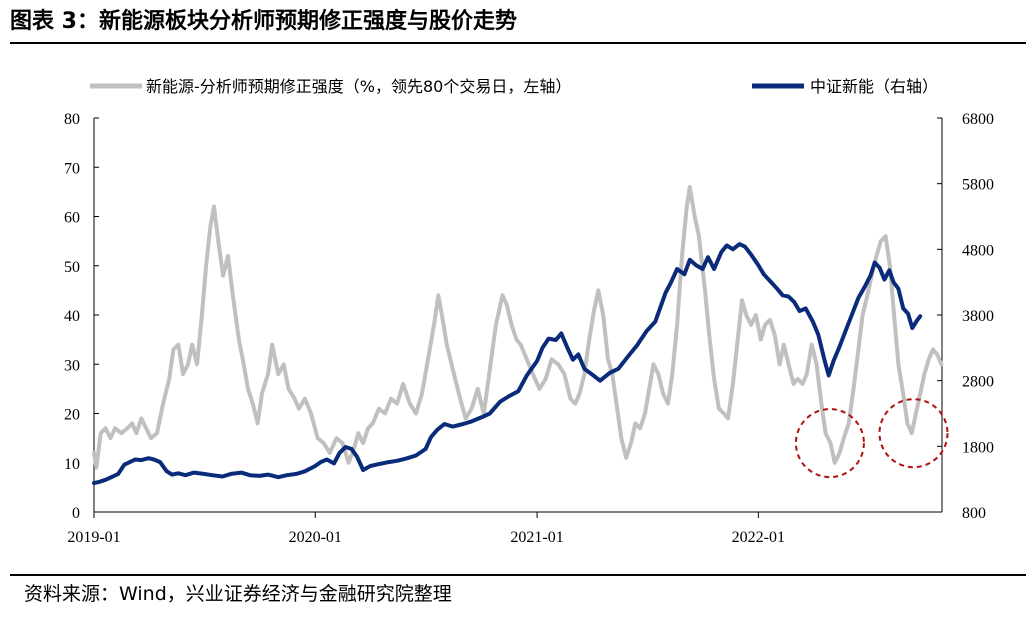 Image resolution: width=1036 pixels, height=624 pixels. What do you see at coordinates (72, 464) in the screenshot?
I see `left-tick-label: 10` at bounding box center [72, 464].